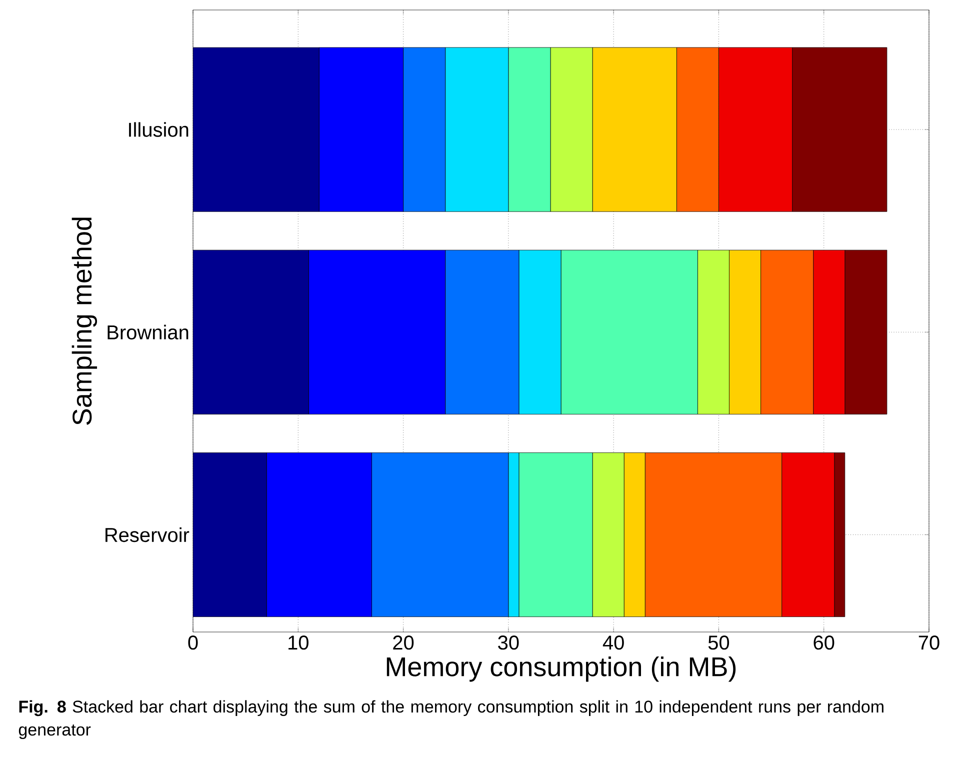 Image resolution: width=956 pixels, height=783 pixels. What do you see at coordinates (148, 332) in the screenshot?
I see `y-tick-label: Brownian` at bounding box center [148, 332].